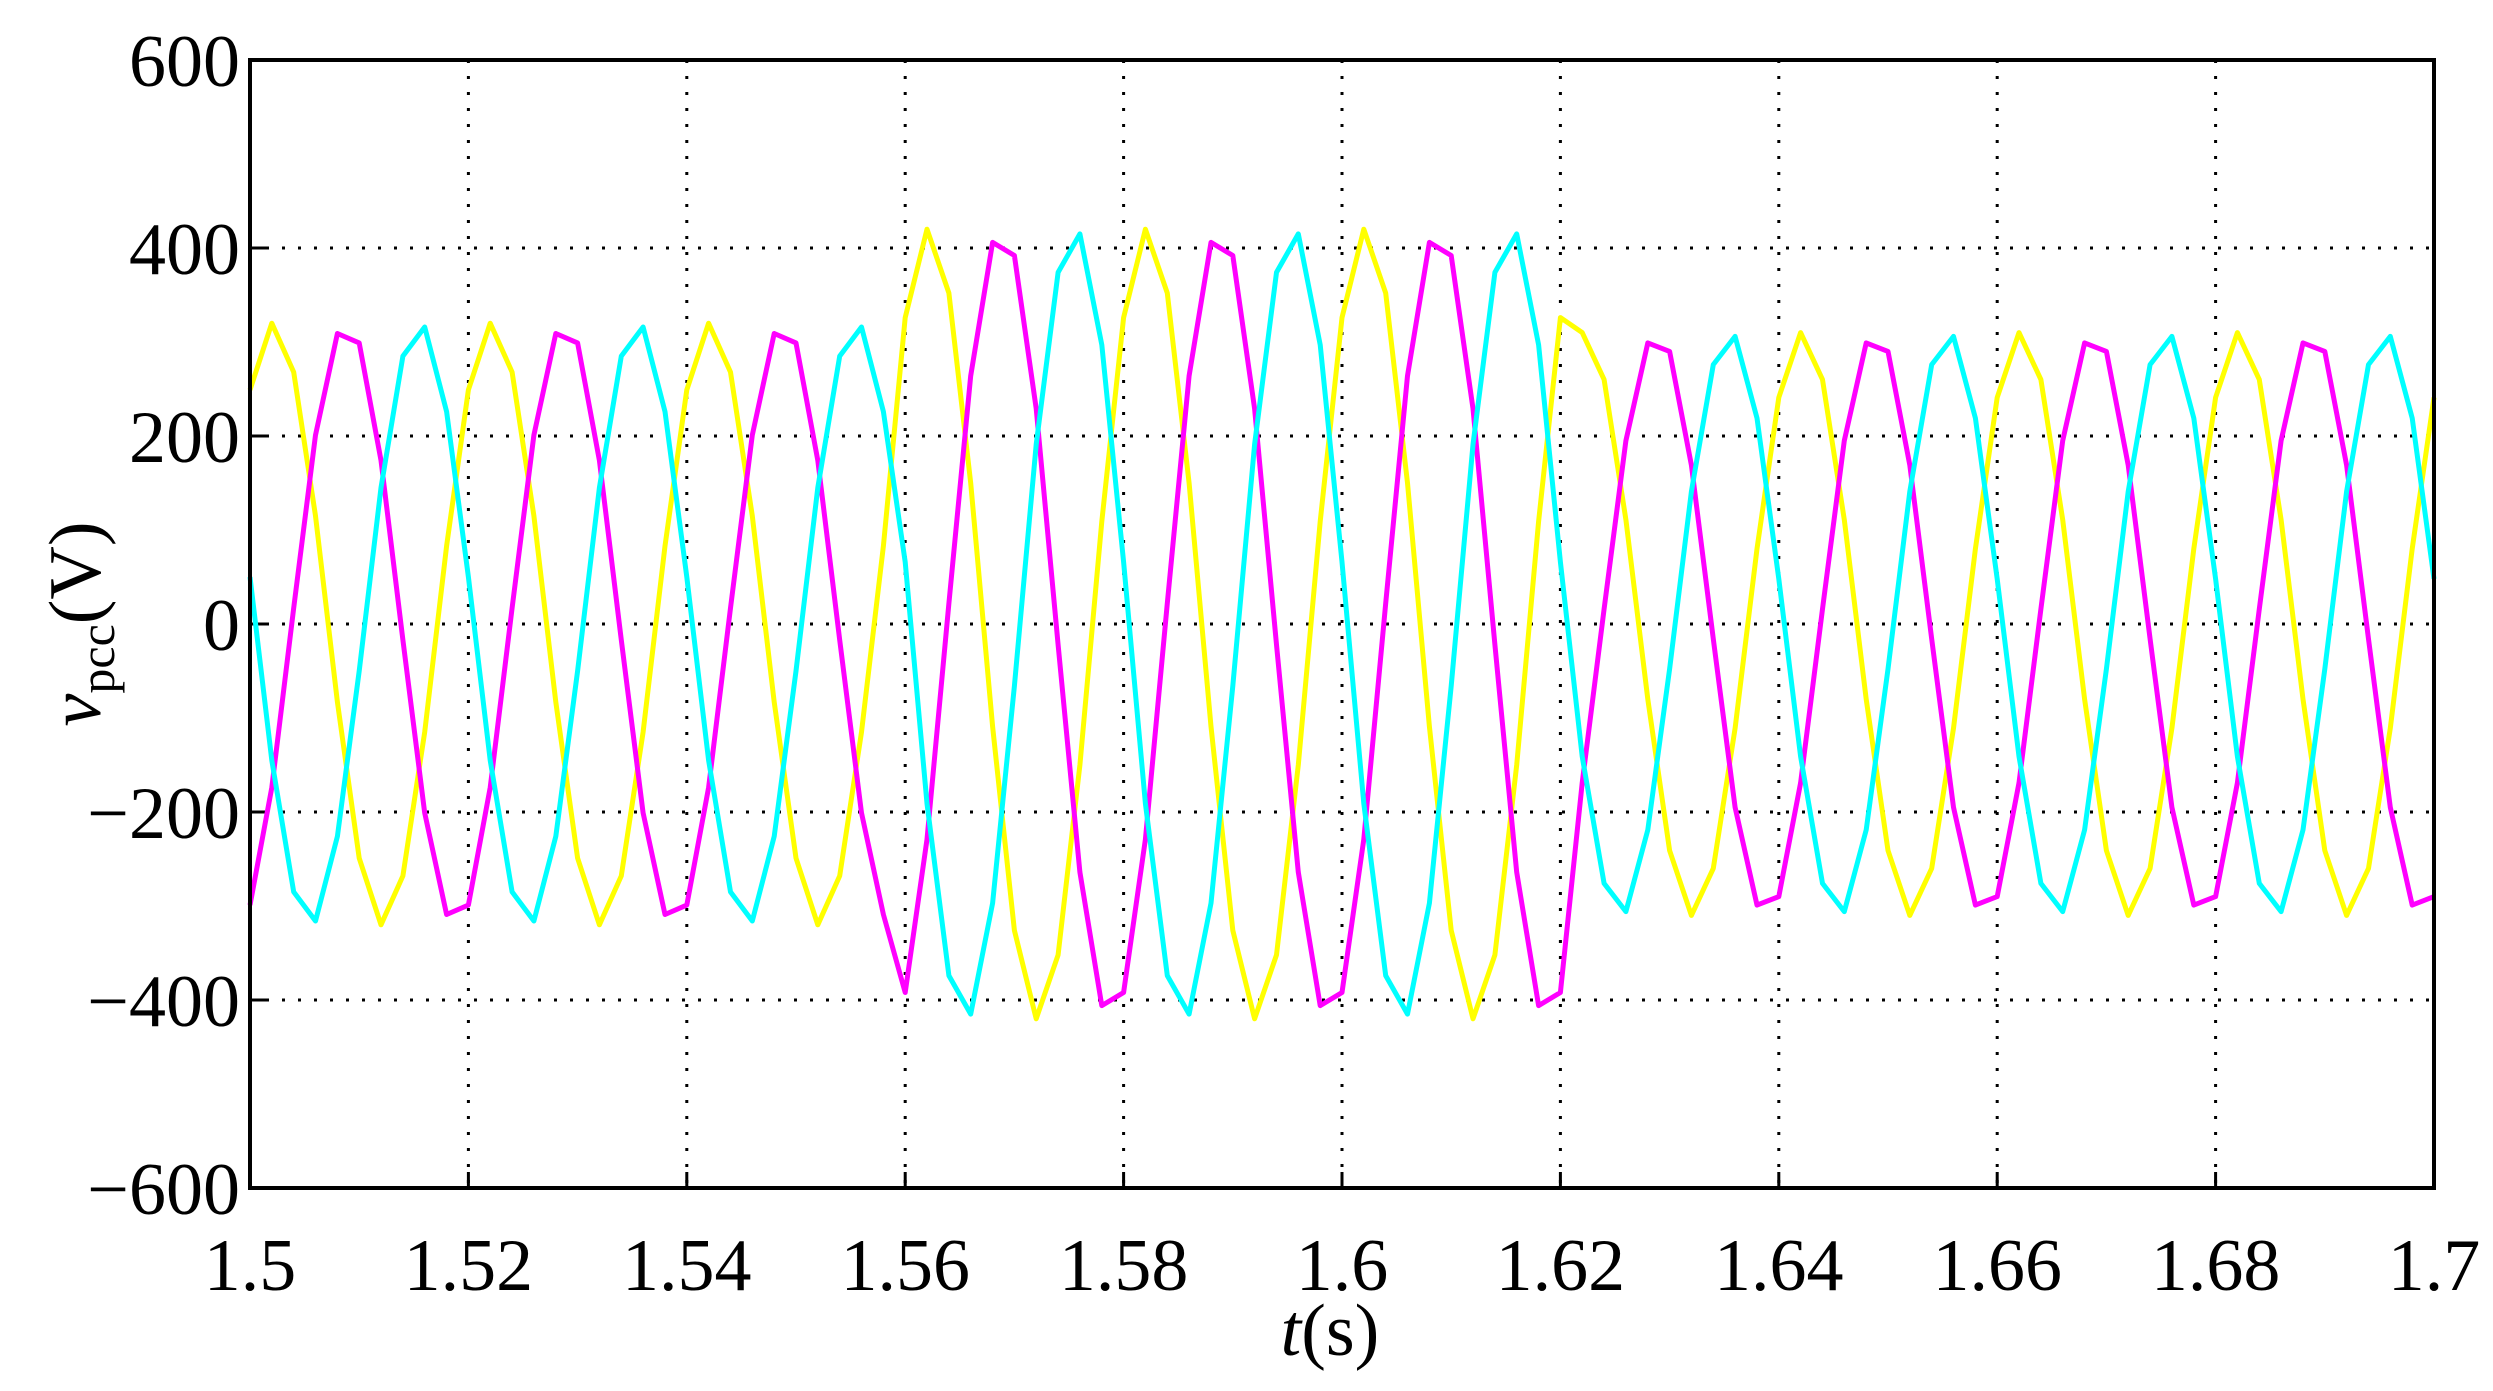 The width and height of the screenshot is (2493, 1391). Describe the element at coordinates (250, 1266) in the screenshot. I see `x-tick-label: 1.5` at that location.